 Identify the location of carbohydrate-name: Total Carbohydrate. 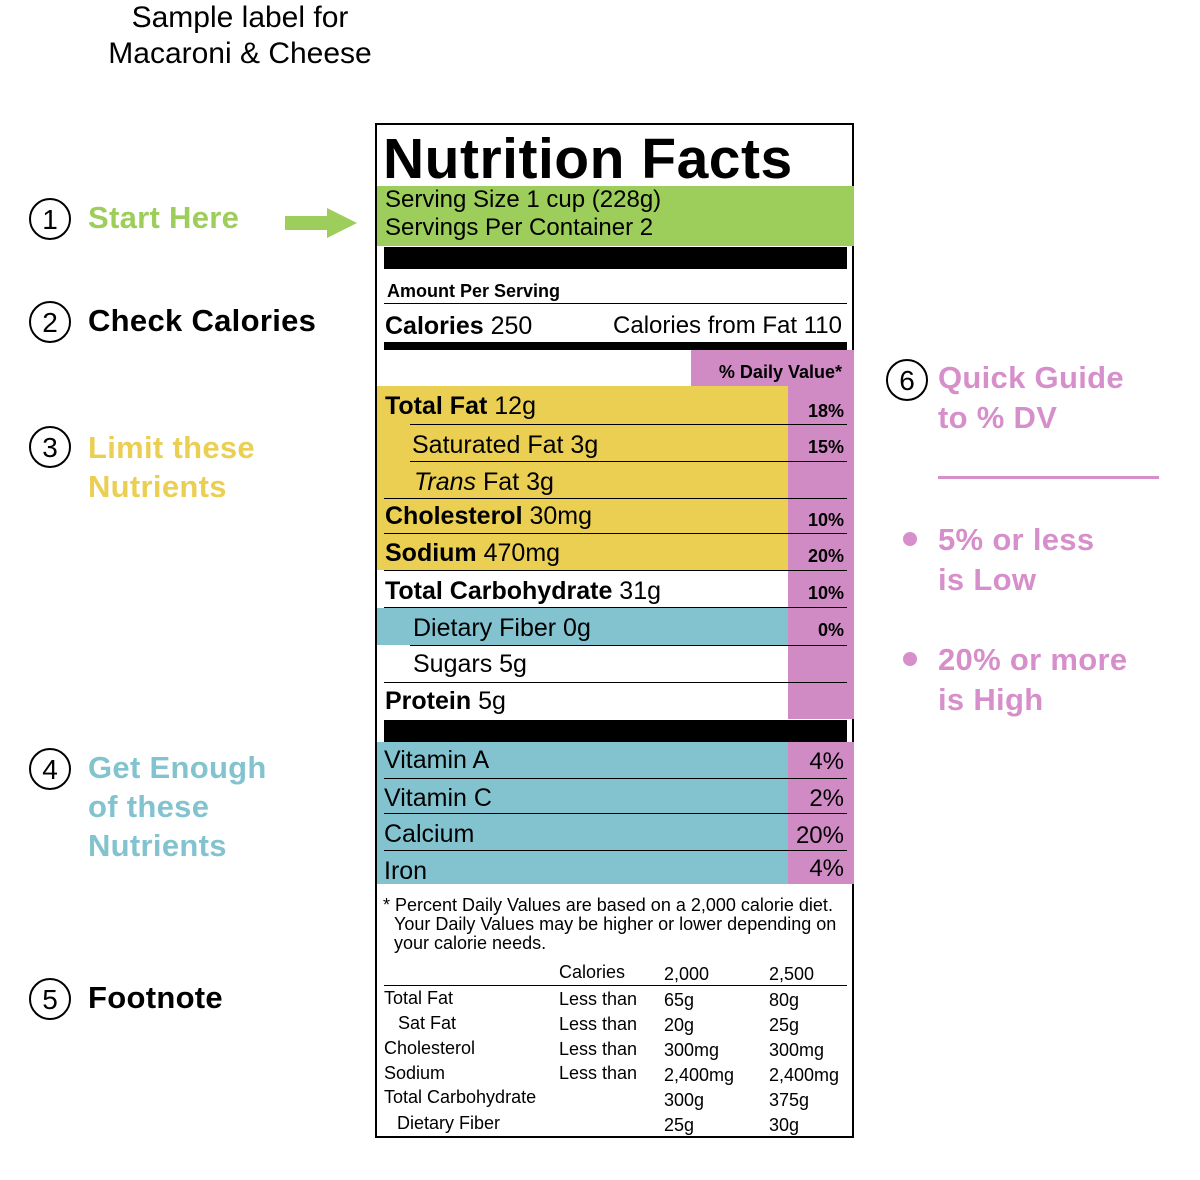
(499, 591).